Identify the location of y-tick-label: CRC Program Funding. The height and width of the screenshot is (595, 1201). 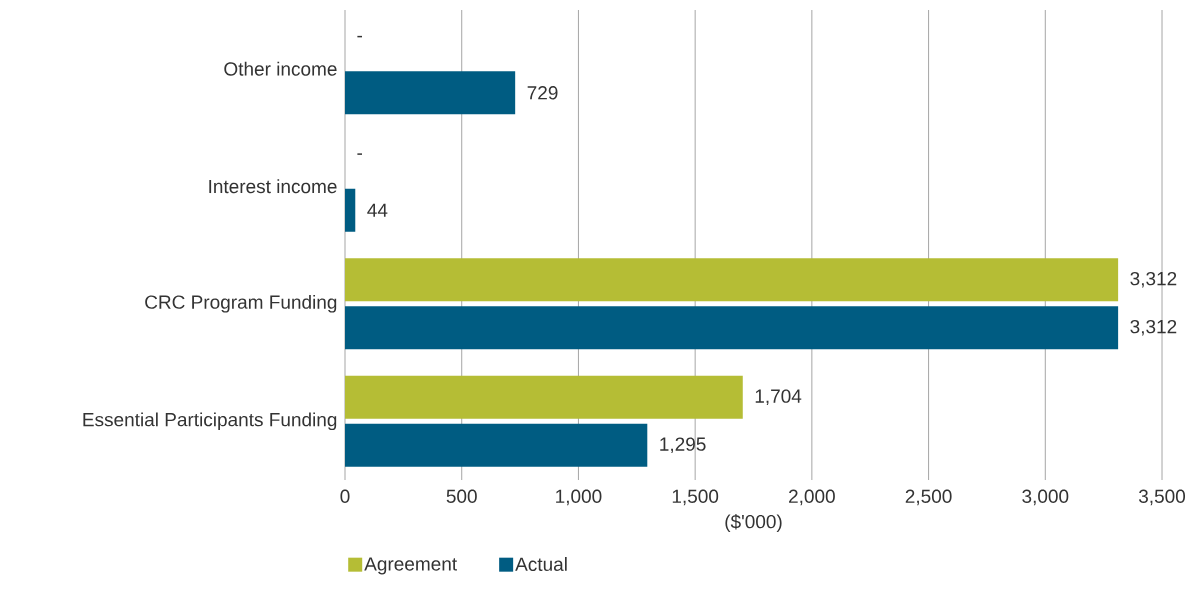
(241, 303).